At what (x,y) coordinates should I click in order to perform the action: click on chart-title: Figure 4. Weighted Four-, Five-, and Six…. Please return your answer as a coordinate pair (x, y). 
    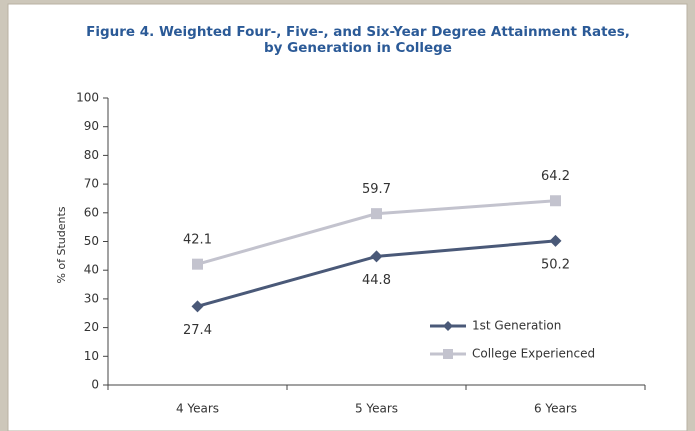
    Looking at the image, I should click on (358, 32).